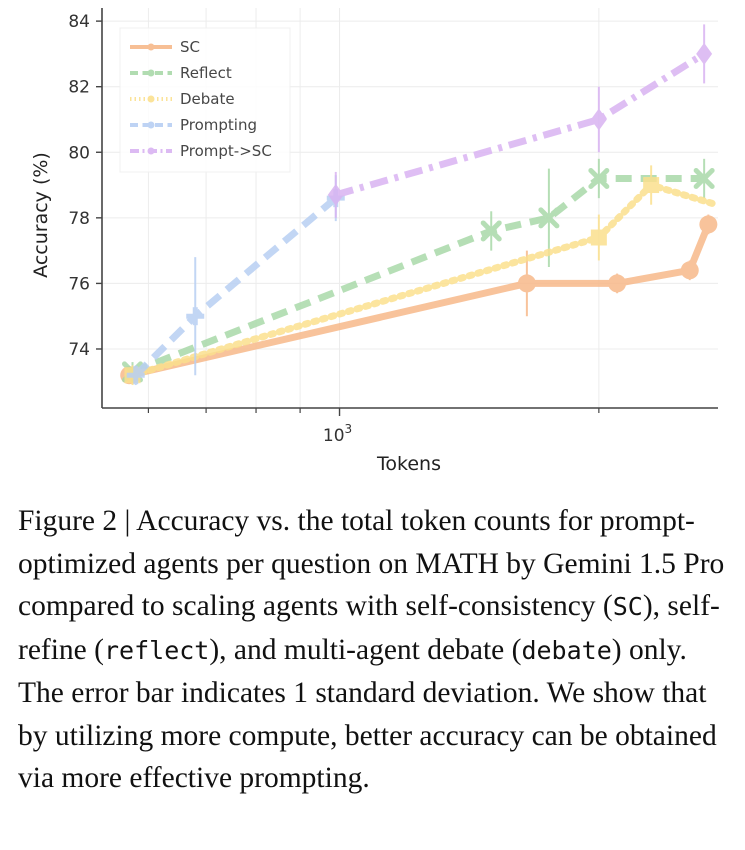 This screenshot has width=745, height=850. What do you see at coordinates (151, 47) in the screenshot?
I see `legend-marker-sc` at bounding box center [151, 47].